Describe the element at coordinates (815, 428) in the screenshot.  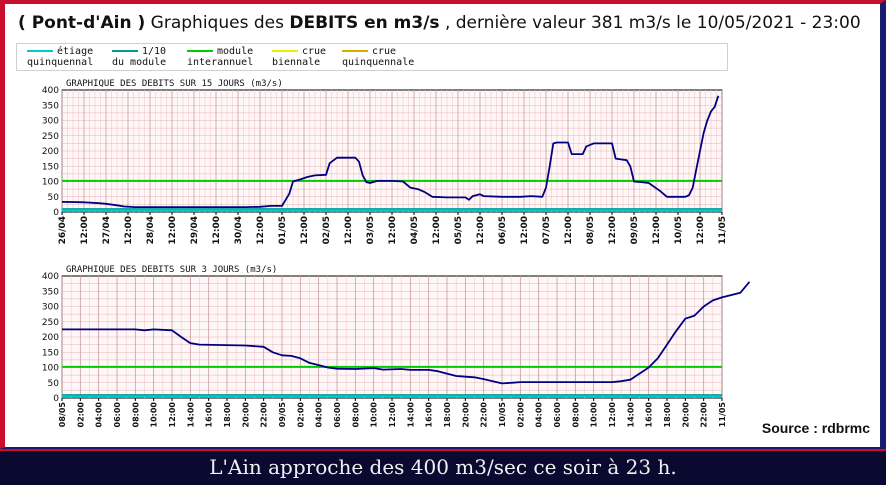
I see `source-credit: Source : rdbrmc` at that location.